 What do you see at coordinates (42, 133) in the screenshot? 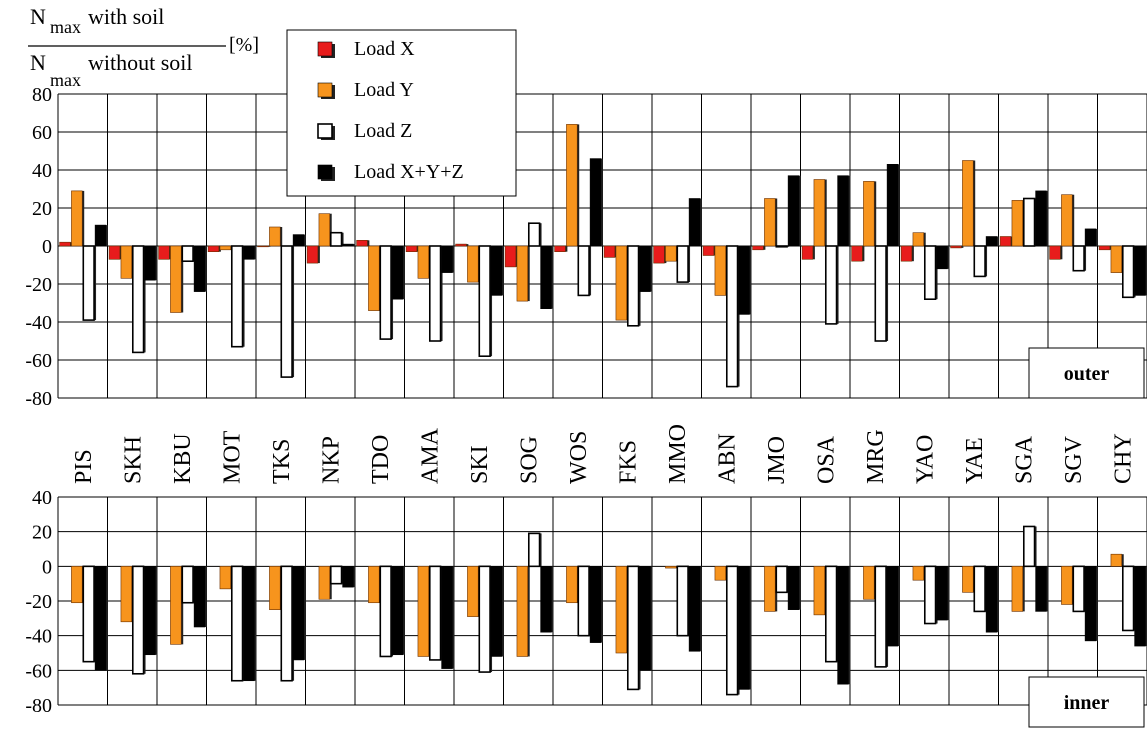
I see `y-tick-label: 60` at bounding box center [42, 133].